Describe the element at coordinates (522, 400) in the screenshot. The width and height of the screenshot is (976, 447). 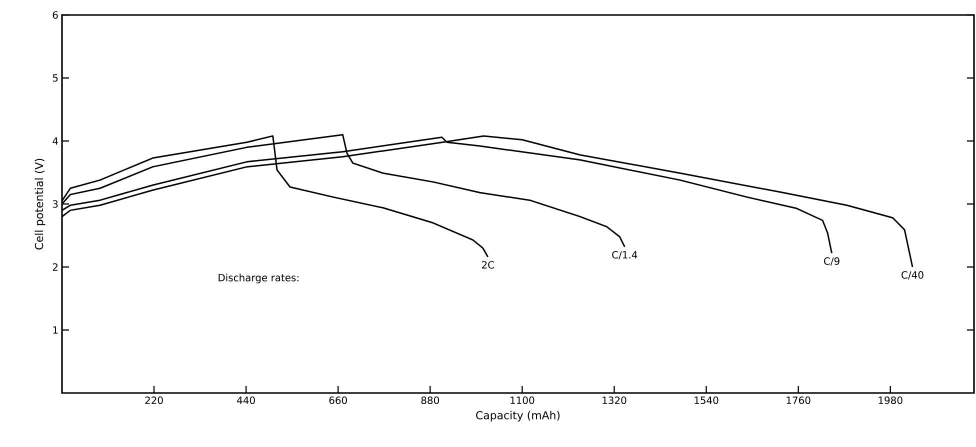
I see `x-tick-label: 1100` at that location.